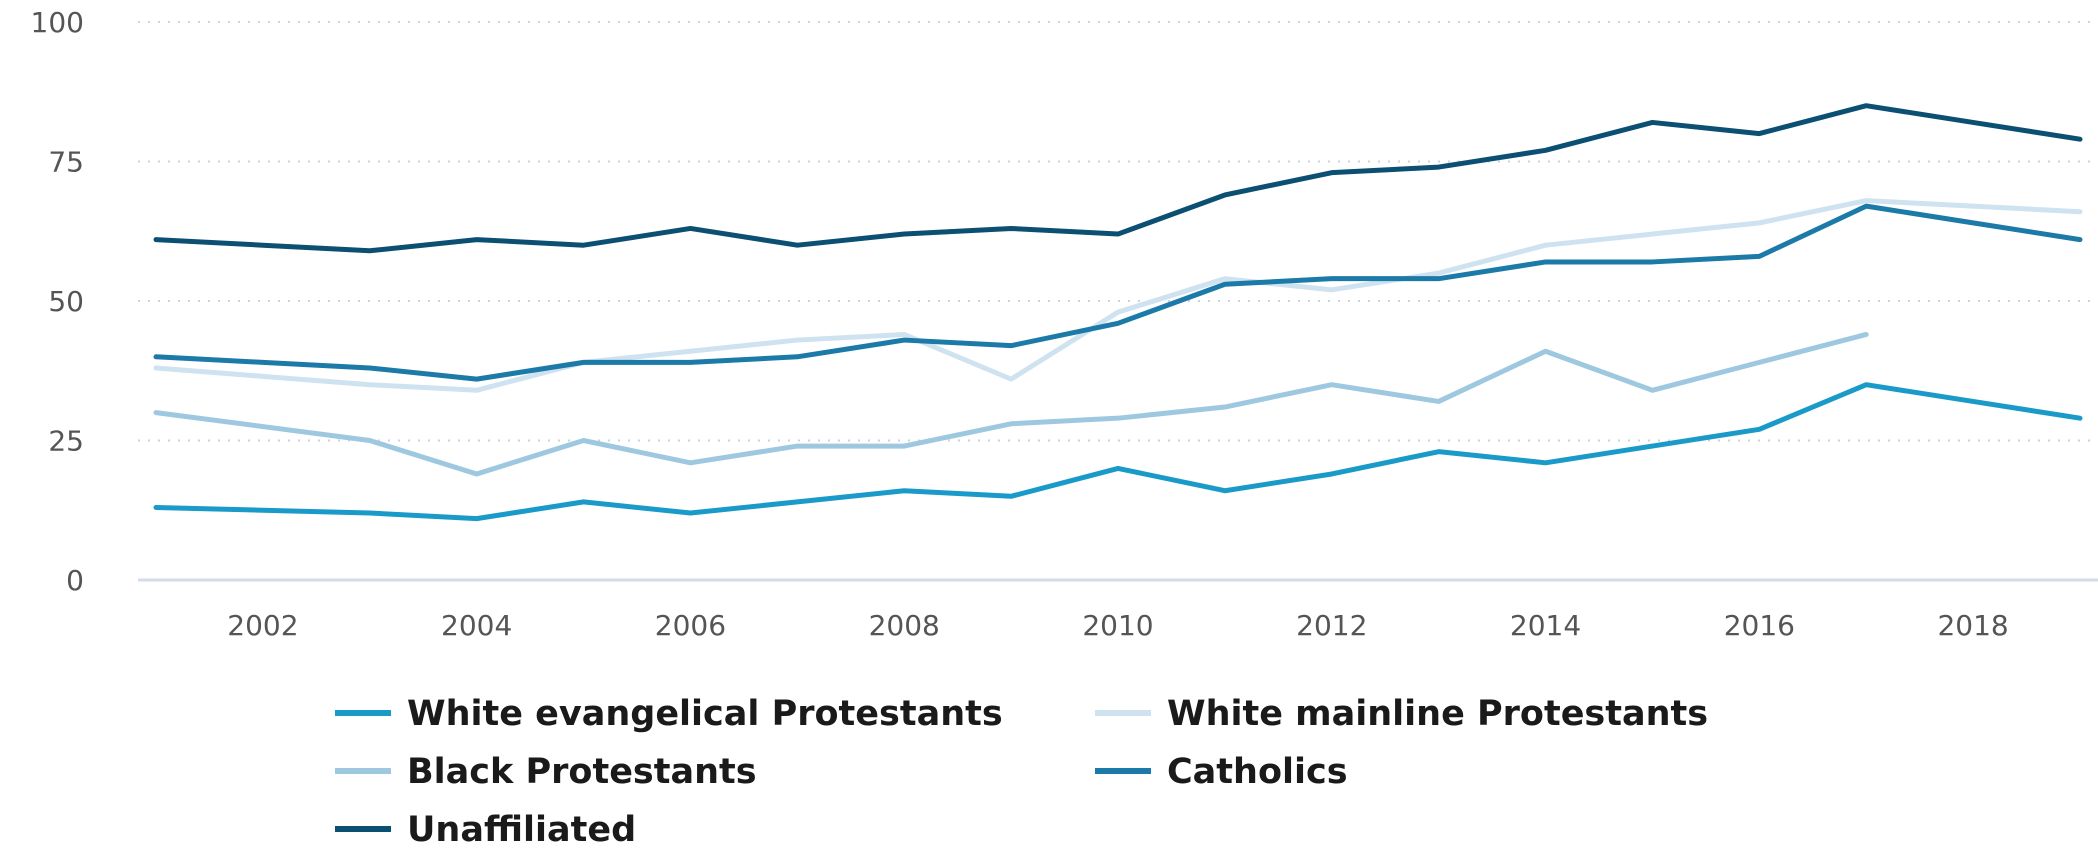 The width and height of the screenshot is (2098, 856). What do you see at coordinates (66, 441) in the screenshot?
I see `y-tick-label: 25` at bounding box center [66, 441].